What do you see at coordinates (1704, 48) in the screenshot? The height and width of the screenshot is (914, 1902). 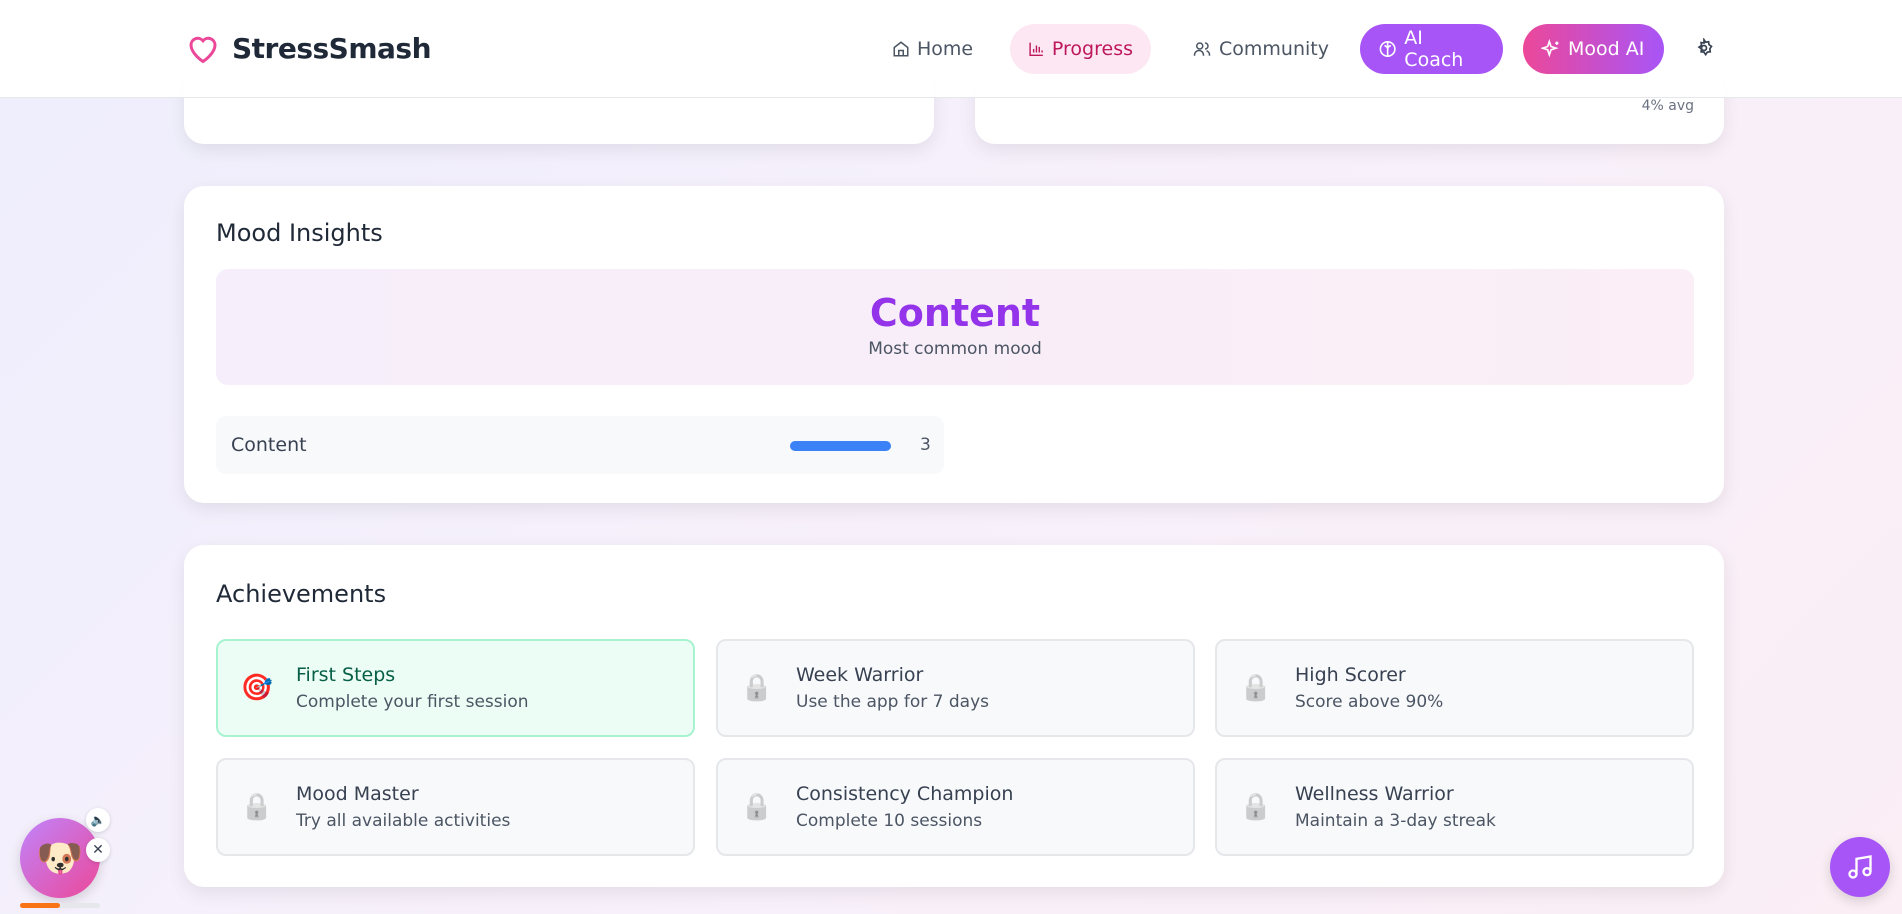 I see `settings-gear-icon` at bounding box center [1704, 48].